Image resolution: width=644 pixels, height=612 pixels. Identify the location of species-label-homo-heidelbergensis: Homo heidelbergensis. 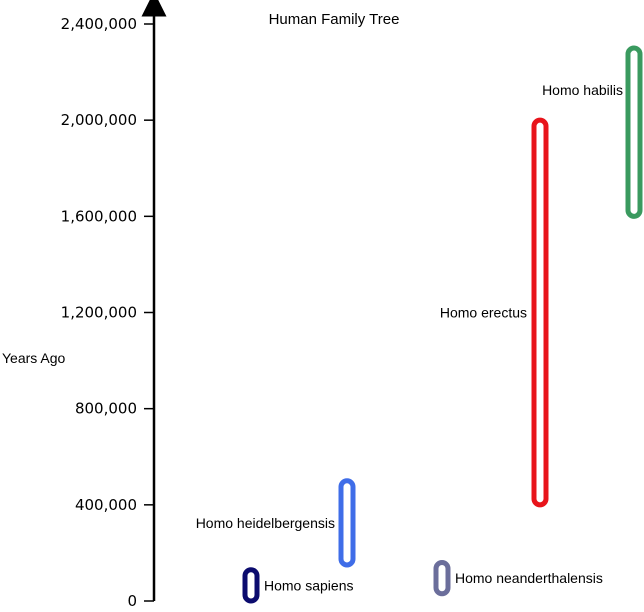
(265, 523).